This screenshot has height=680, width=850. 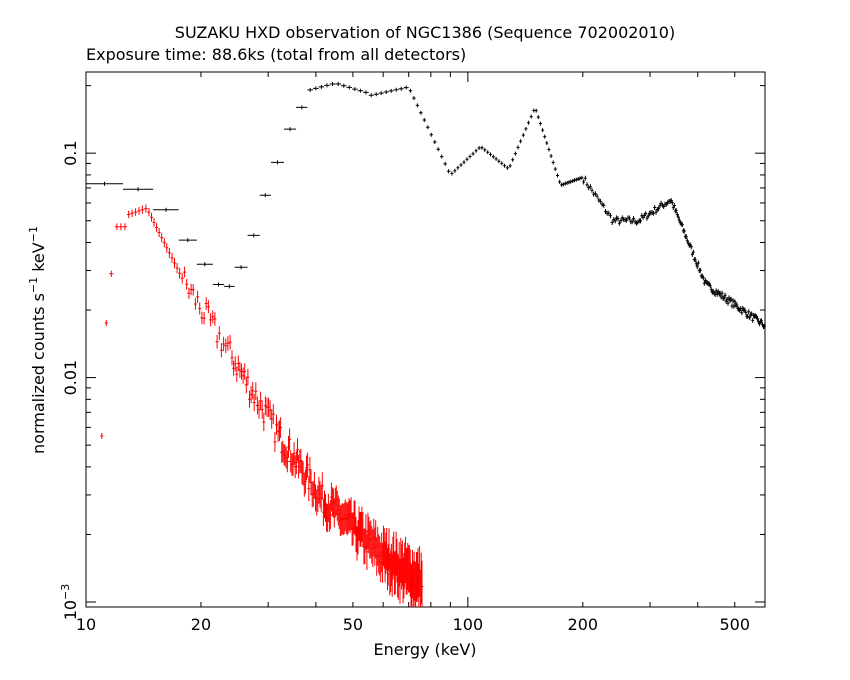 I want to click on y-tick-label: 10−3, so click(x=69, y=602).